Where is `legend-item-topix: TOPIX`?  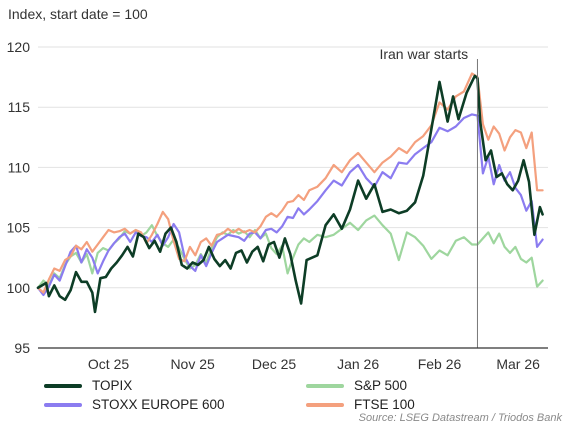 legend-item-topix: TOPIX is located at coordinates (88, 385).